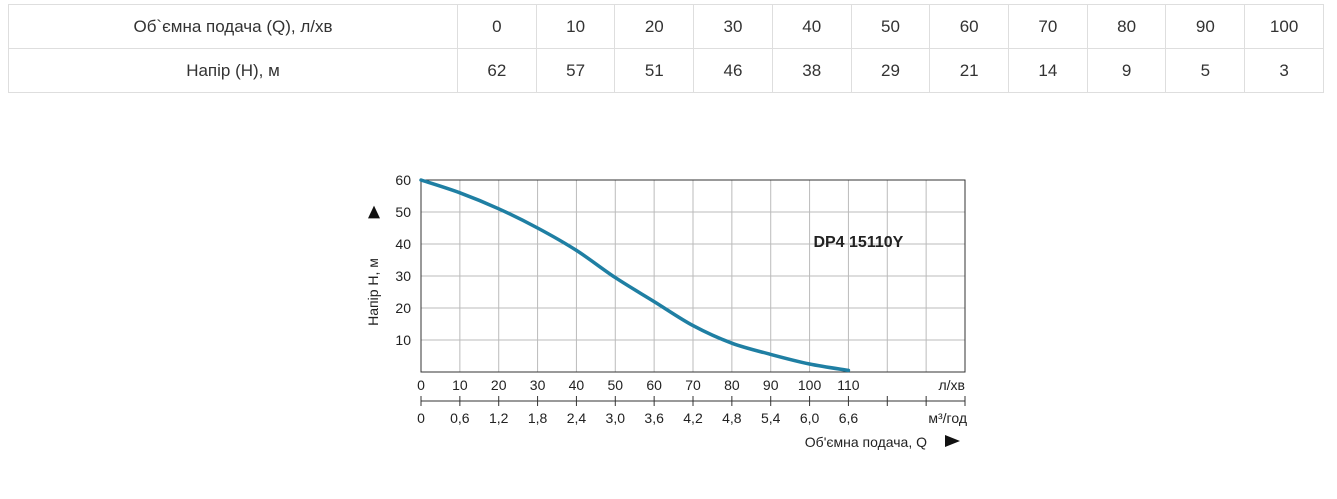  I want to click on x-tick-label-secondary: 6,6, so click(849, 418).